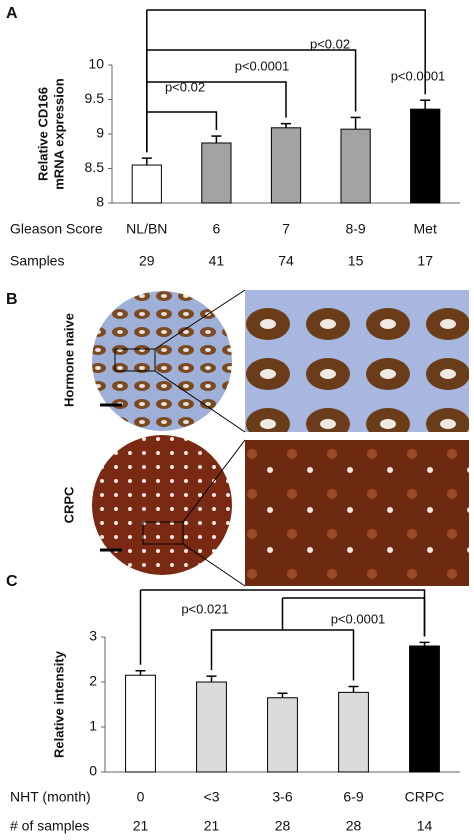  Describe the element at coordinates (37, 261) in the screenshot. I see `row-label: Samples` at that location.